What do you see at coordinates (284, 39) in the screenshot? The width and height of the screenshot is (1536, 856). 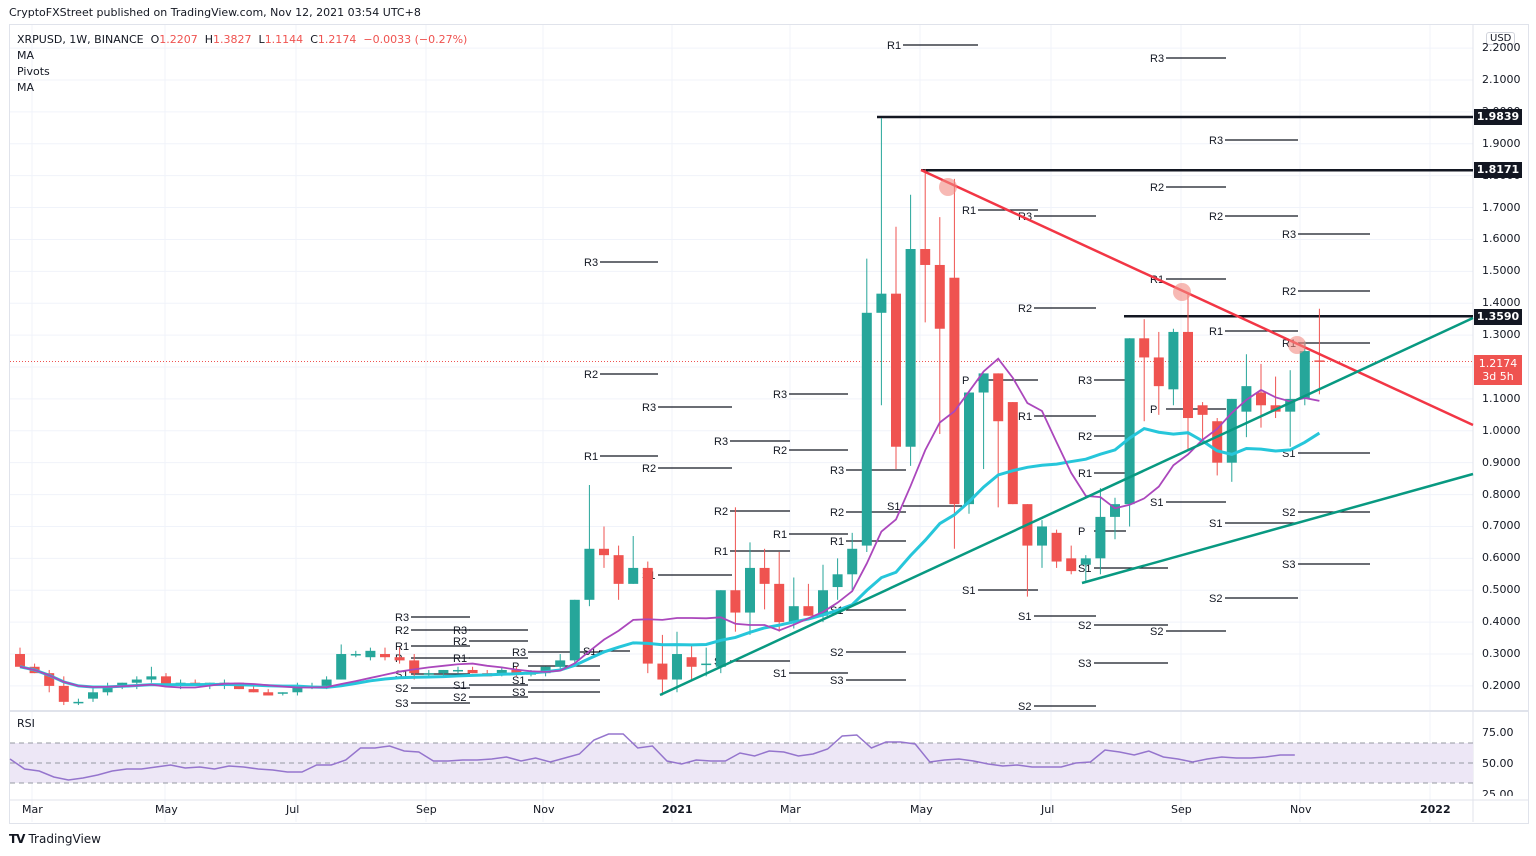 I see `low-value: 1.1144` at bounding box center [284, 39].